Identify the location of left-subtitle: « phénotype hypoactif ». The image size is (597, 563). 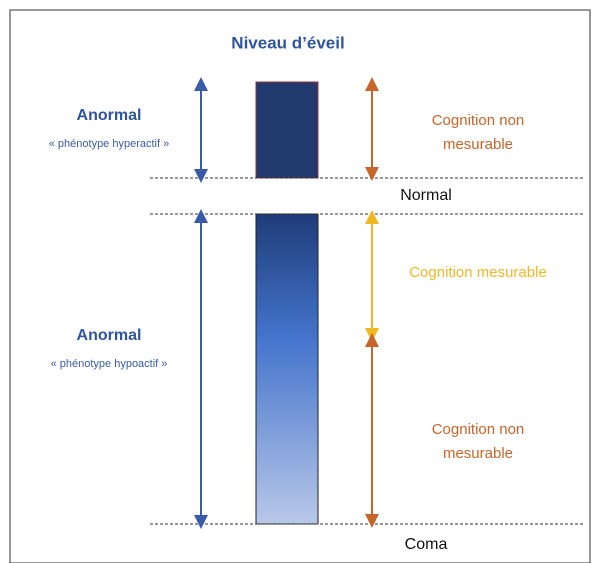
(109, 364).